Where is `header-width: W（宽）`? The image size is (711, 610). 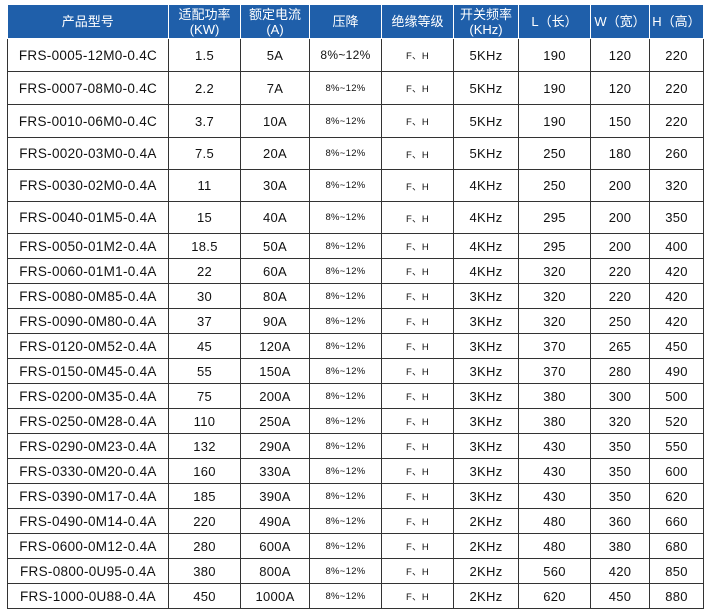 header-width: W（宽） is located at coordinates (620, 22).